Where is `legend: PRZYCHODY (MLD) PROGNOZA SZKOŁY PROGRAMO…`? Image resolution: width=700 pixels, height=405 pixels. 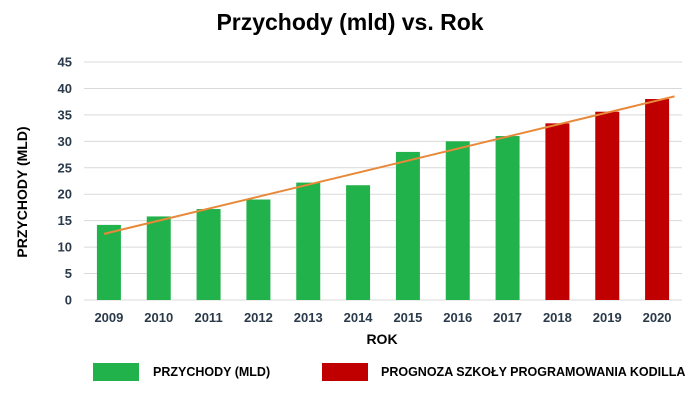 legend: PRZYCHODY (MLD) PROGNOZA SZKOŁY PROGRAMO… is located at coordinates (389, 372).